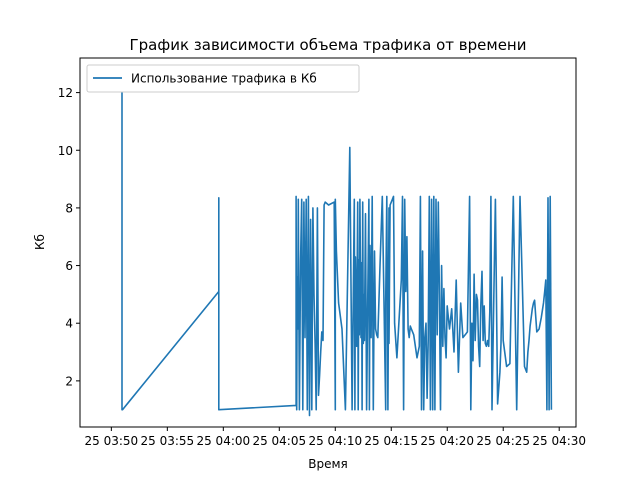  I want to click on x-tick-label: 25 03:50, so click(112, 441).